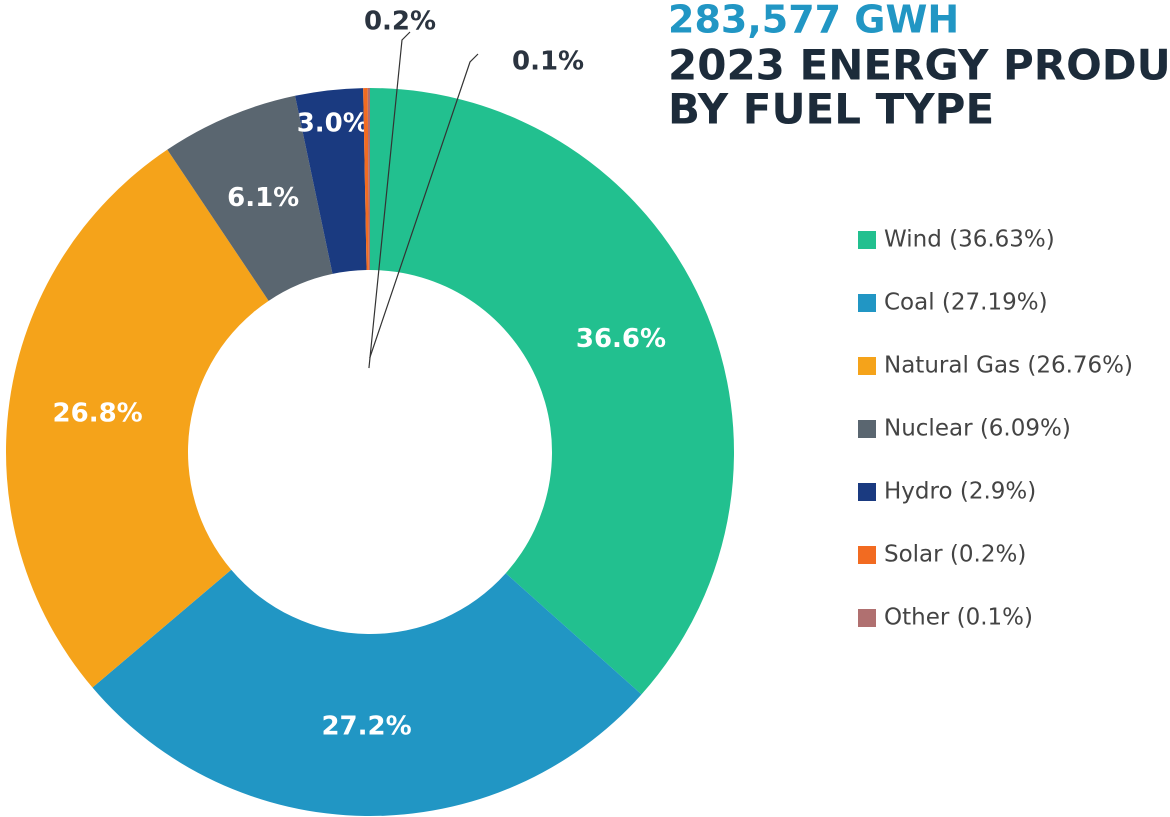  What do you see at coordinates (958, 618) in the screenshot?
I see `legend-label: Other (0.1%)` at bounding box center [958, 618].